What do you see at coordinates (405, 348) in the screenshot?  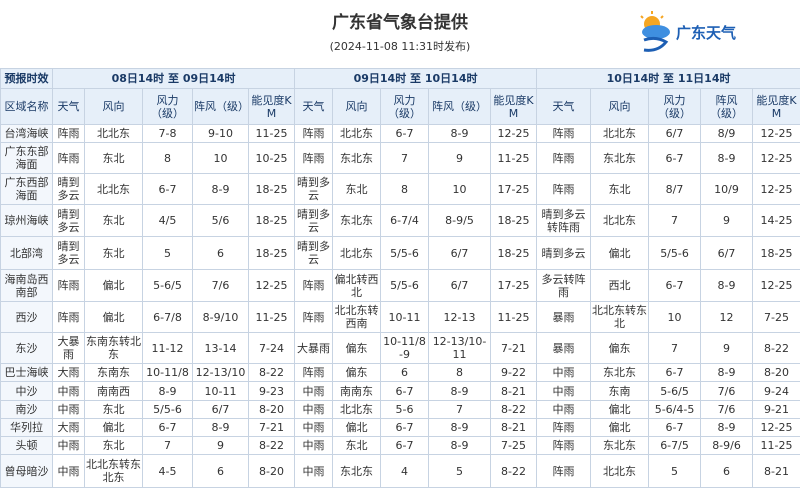 I see `cell: 10-11/8-9` at bounding box center [405, 348].